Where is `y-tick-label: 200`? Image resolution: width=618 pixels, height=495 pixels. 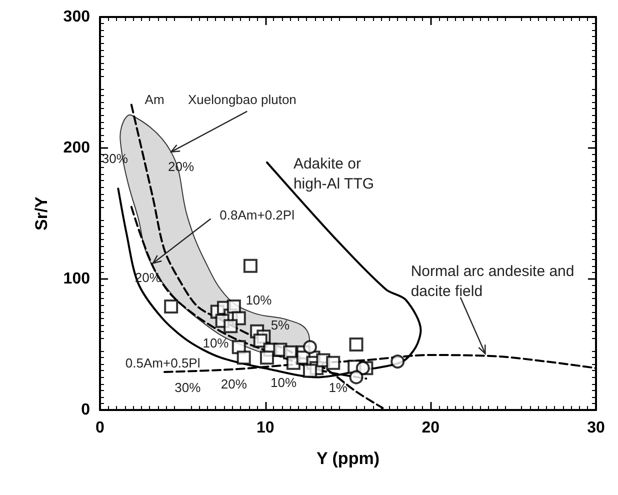
y-tick-label: 200 is located at coordinates (76, 148).